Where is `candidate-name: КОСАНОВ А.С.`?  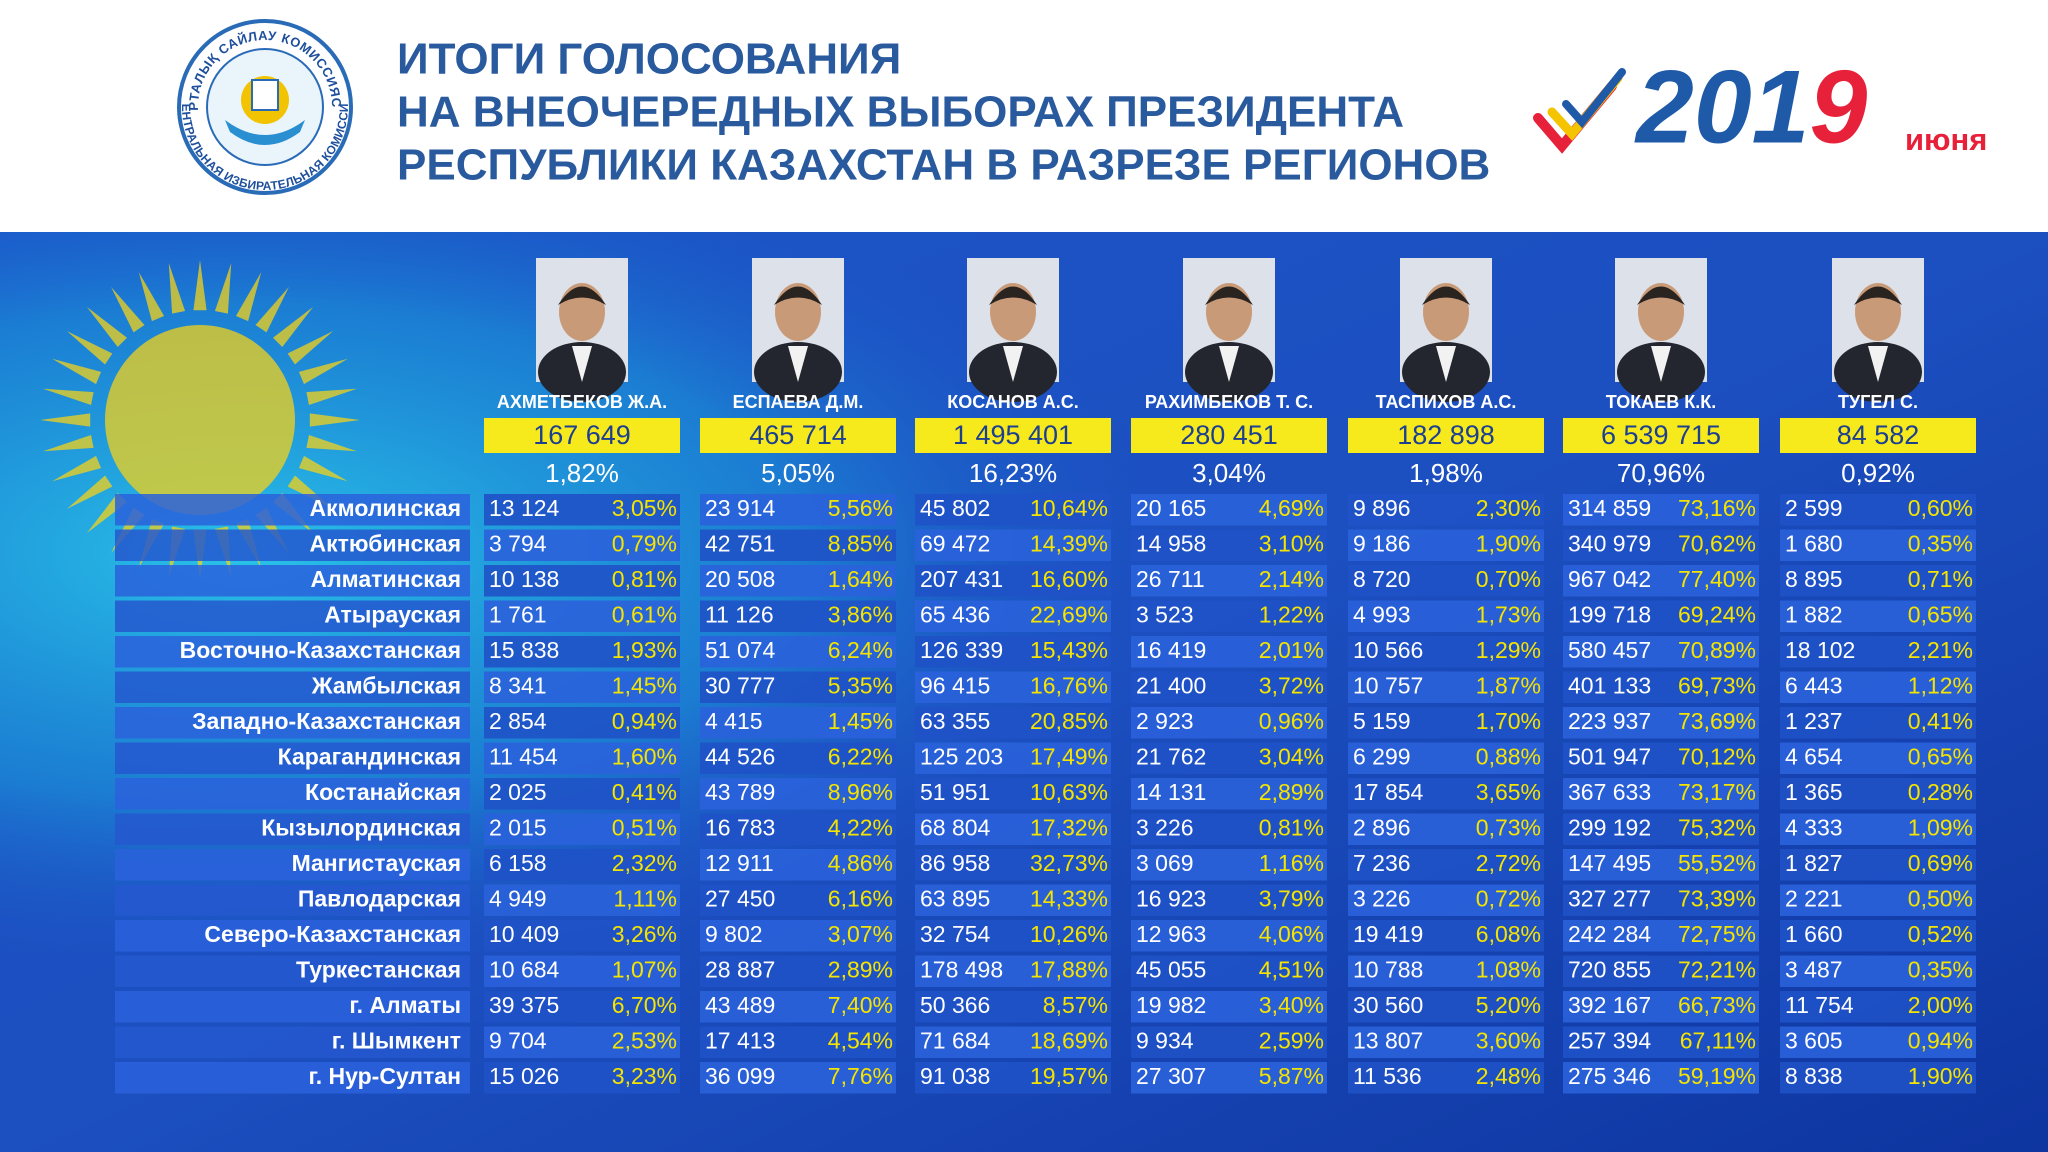 candidate-name: КОСАНОВ А.С. is located at coordinates (1013, 402).